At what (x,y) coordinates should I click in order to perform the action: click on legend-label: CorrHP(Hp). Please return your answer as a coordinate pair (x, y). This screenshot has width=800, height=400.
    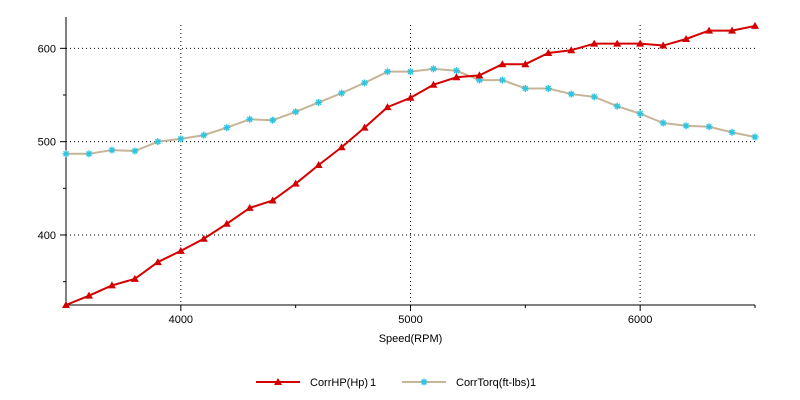
    Looking at the image, I should click on (339, 383).